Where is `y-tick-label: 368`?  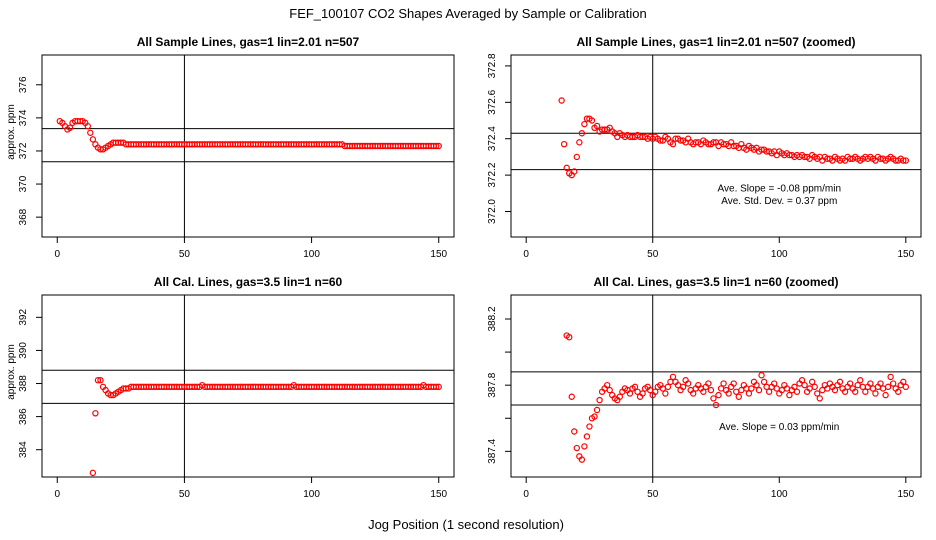
y-tick-label: 368 is located at coordinates (23, 216).